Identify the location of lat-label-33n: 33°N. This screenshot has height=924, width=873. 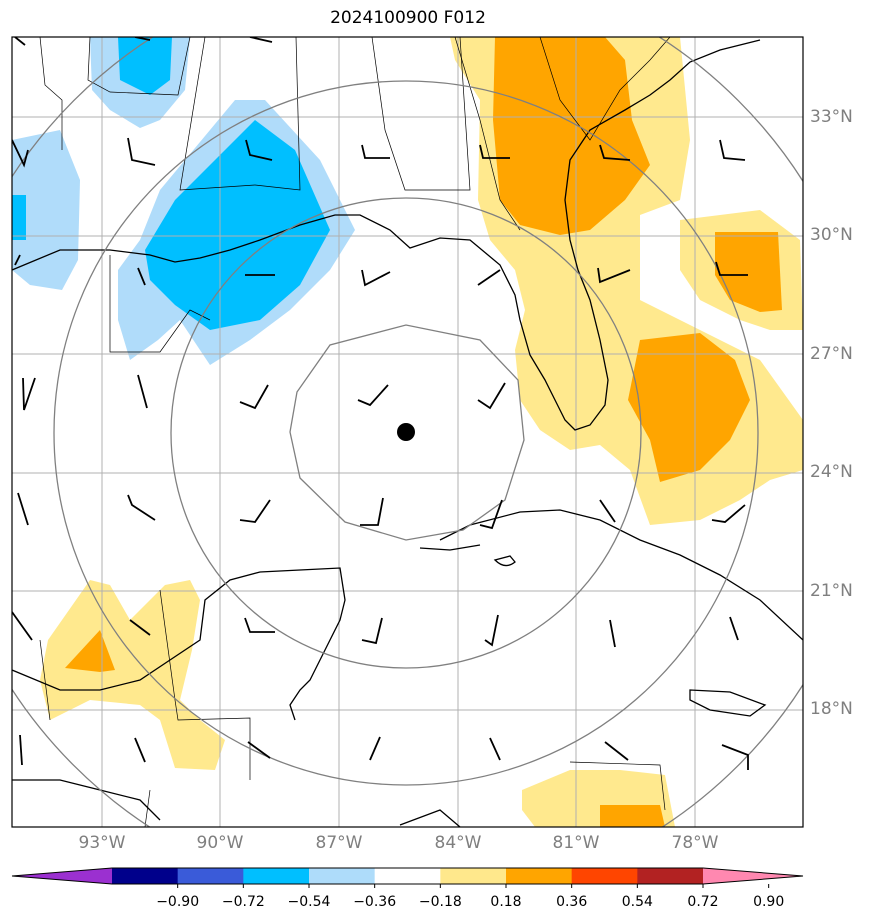
(831, 117).